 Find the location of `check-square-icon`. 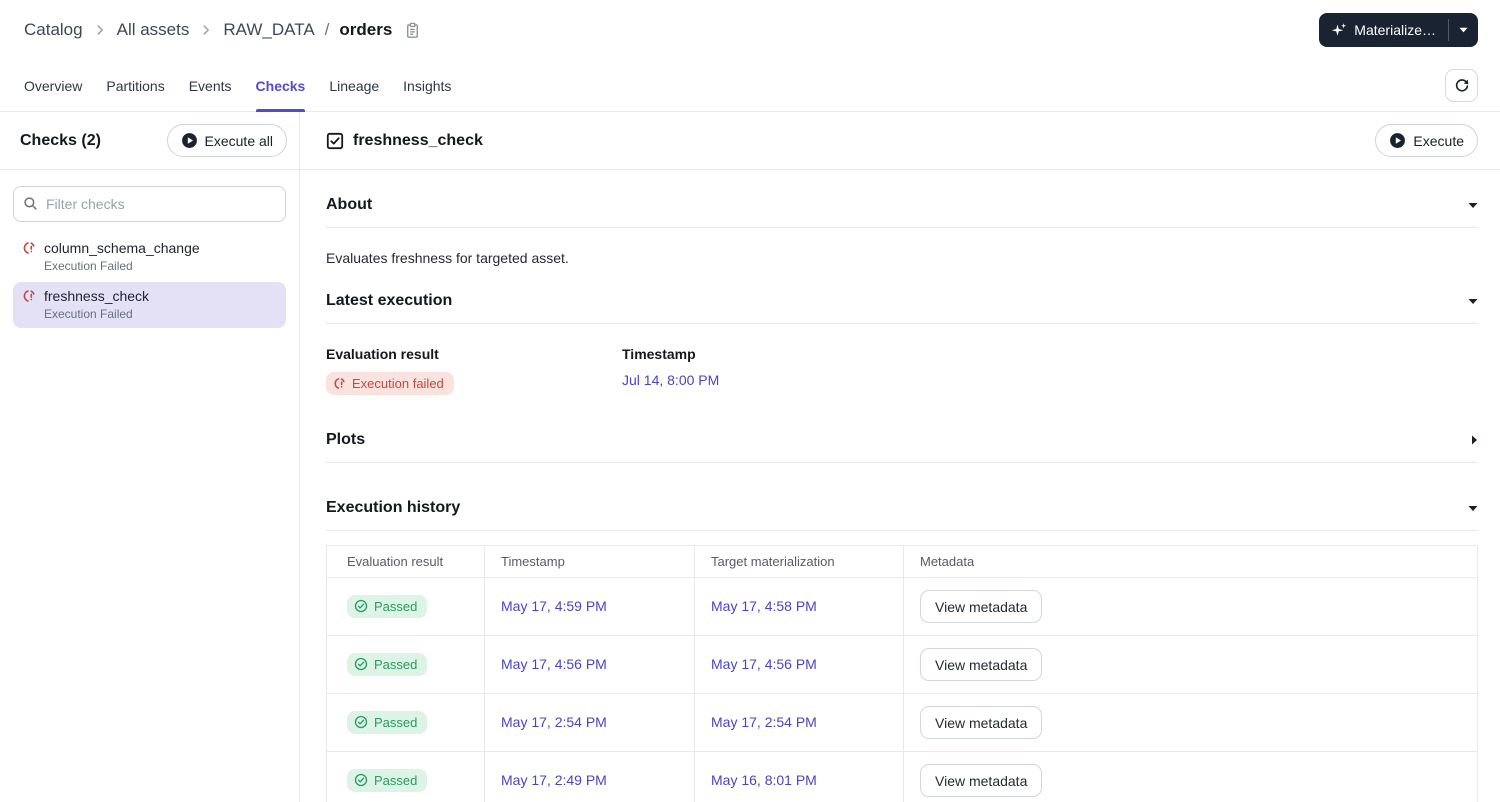

check-square-icon is located at coordinates (335, 141).